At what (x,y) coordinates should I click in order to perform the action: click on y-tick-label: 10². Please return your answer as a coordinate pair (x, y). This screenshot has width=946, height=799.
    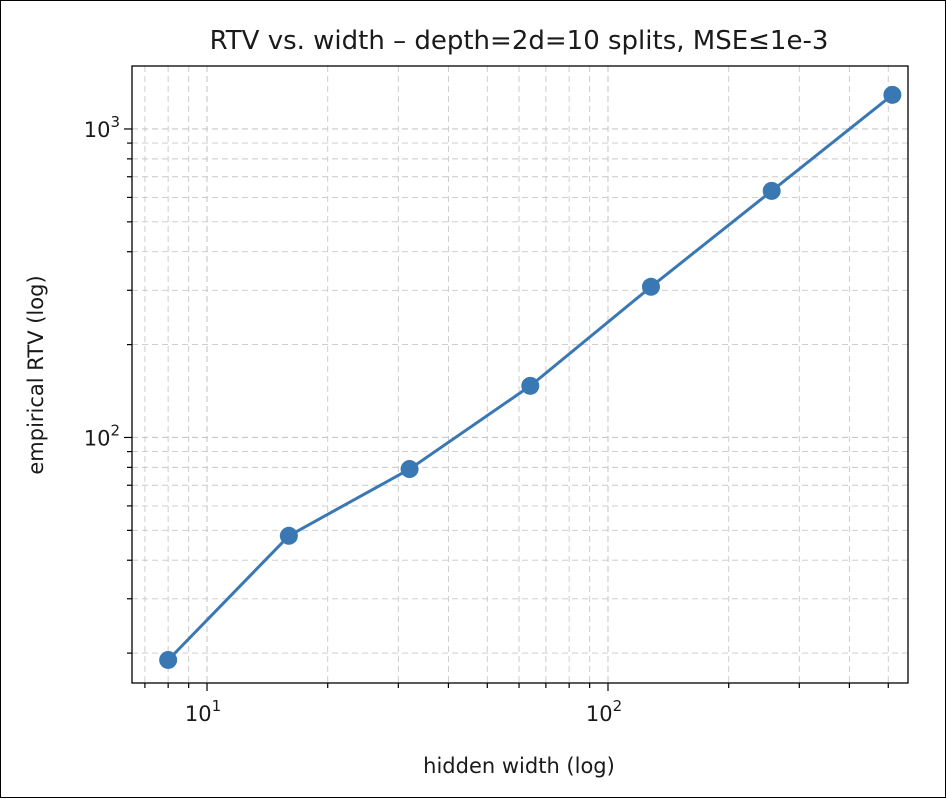
    Looking at the image, I should click on (102, 435).